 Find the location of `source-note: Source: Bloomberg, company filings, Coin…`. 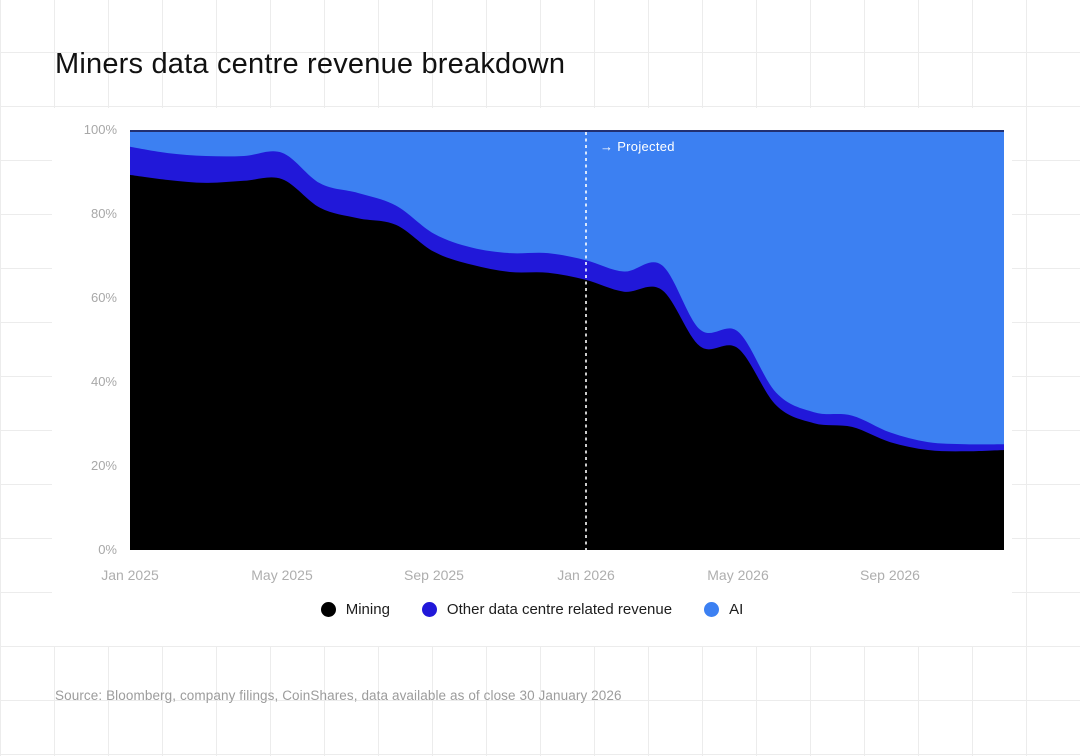

source-note: Source: Bloomberg, company filings, Coin… is located at coordinates (338, 695).